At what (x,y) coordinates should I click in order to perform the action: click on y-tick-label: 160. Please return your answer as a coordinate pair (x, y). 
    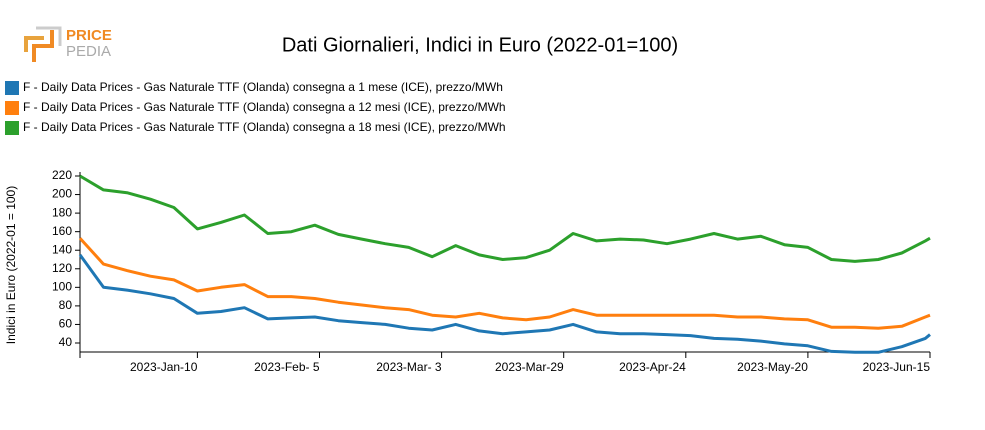
    Looking at the image, I should click on (62, 231).